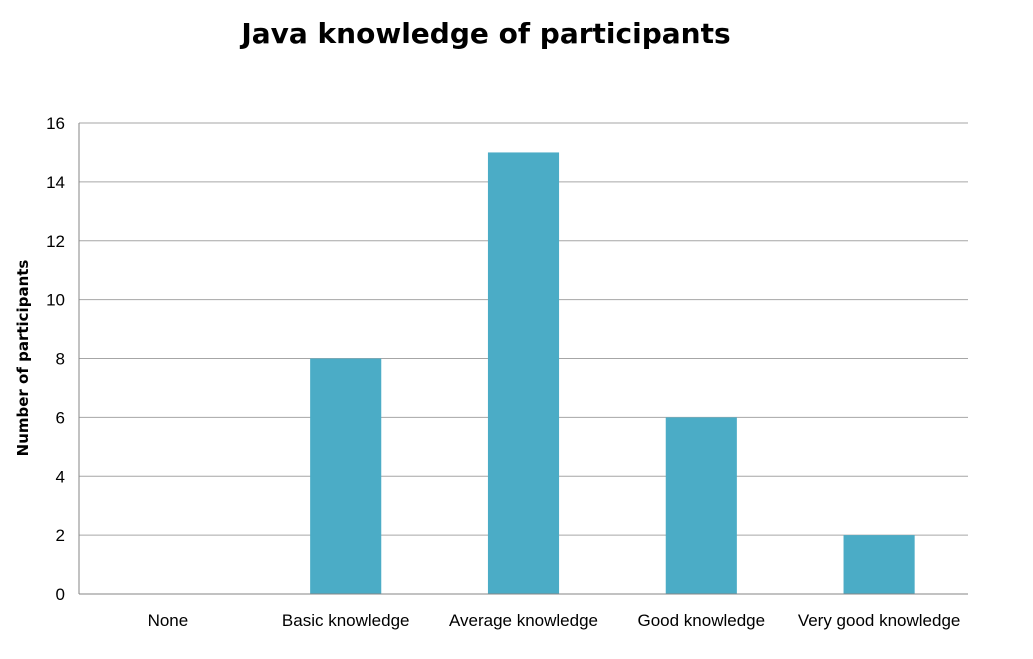 This screenshot has height=659, width=1033. I want to click on x-tick-label: Basic knowledge, so click(346, 620).